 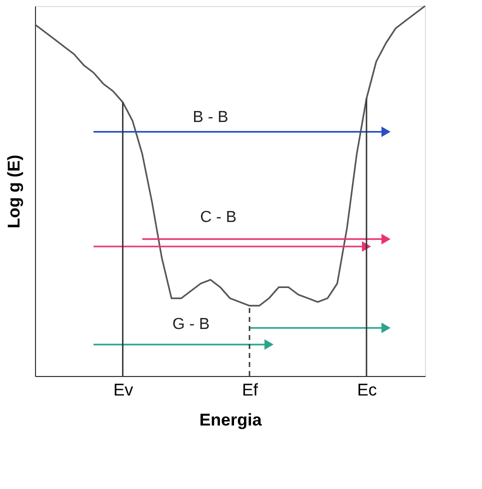 What do you see at coordinates (250, 390) in the screenshot?
I see `x-tick-label: Ef` at bounding box center [250, 390].